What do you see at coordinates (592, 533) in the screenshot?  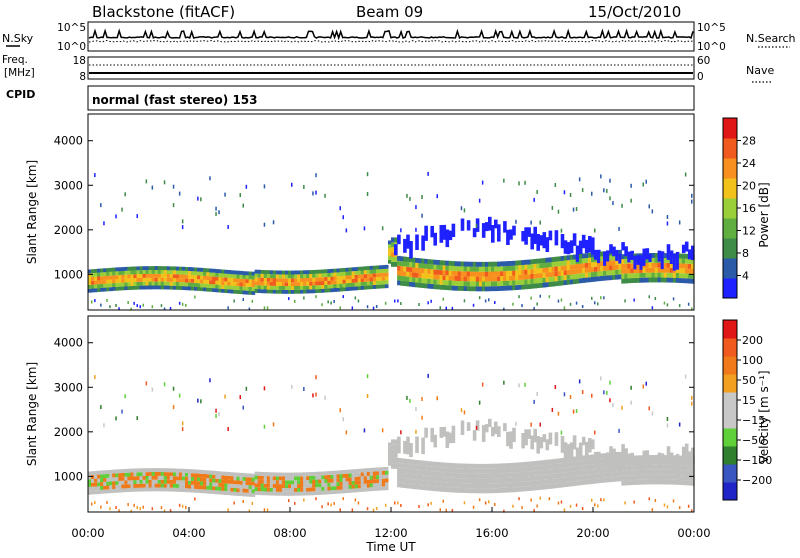 I see `xtick-label: 20:00` at bounding box center [592, 533].